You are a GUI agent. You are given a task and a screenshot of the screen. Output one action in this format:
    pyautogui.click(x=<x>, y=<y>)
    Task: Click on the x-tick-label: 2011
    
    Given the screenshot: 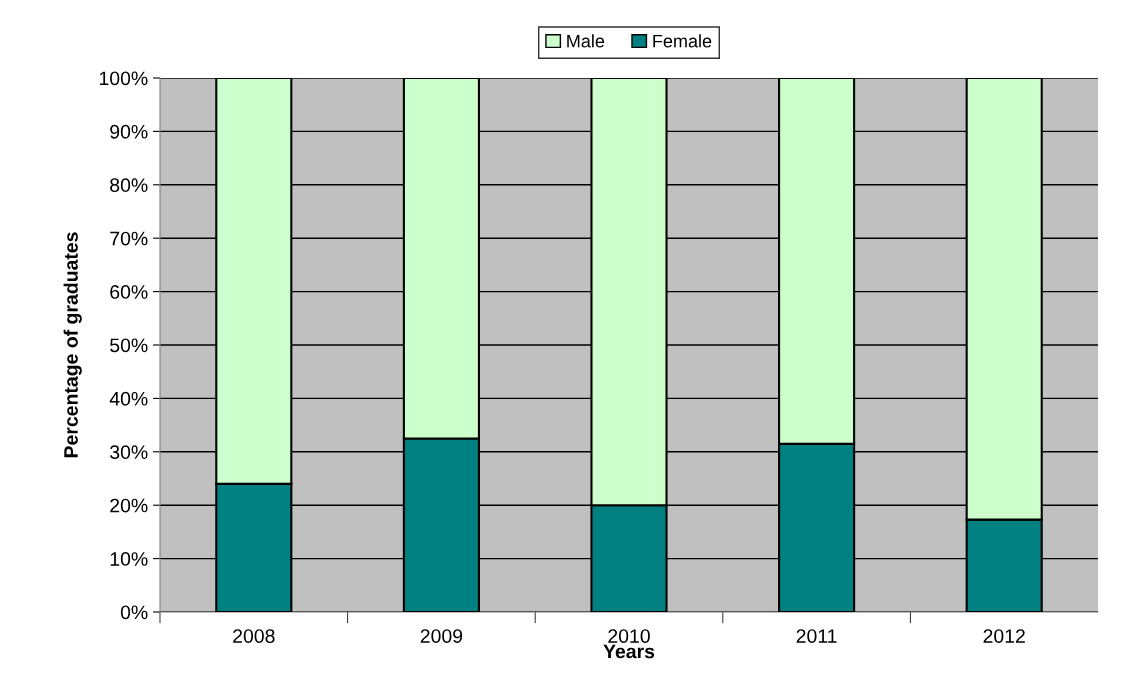 What is the action you would take?
    pyautogui.click(x=816, y=636)
    